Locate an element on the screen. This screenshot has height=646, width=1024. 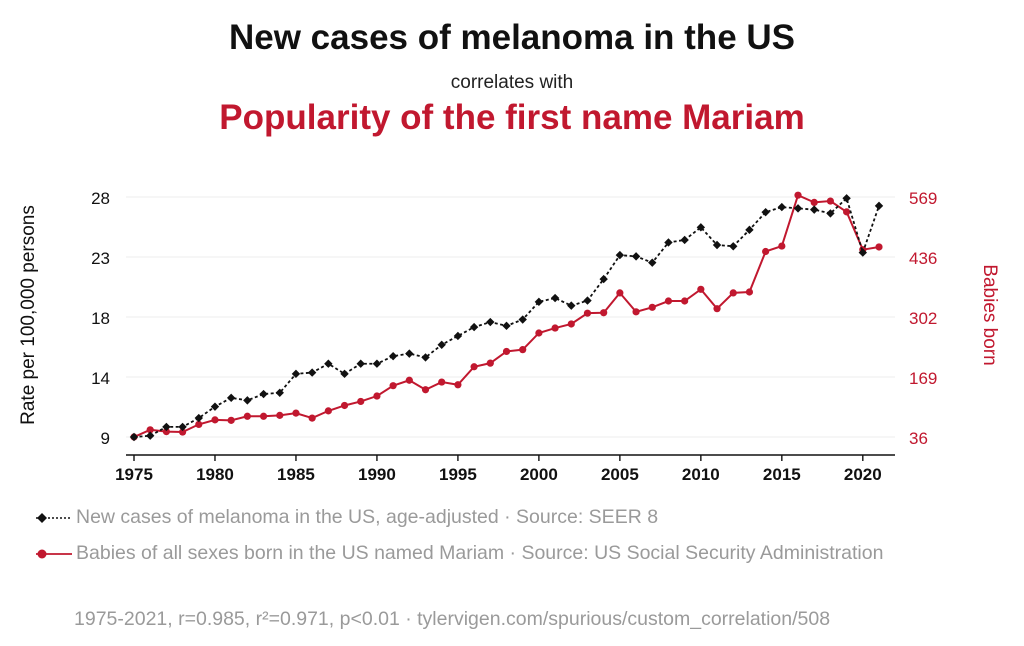
x-tick-label: 1985 is located at coordinates (296, 474).